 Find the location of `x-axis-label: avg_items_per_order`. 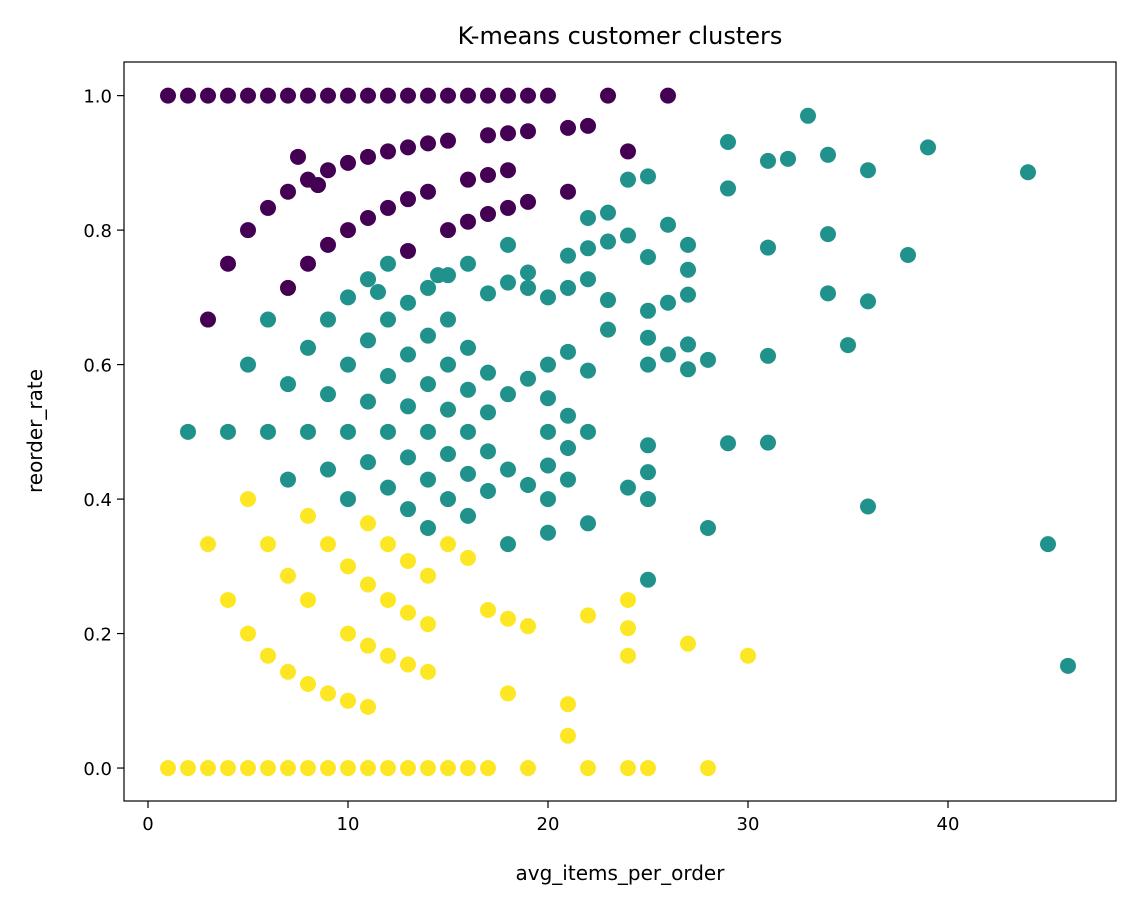

x-axis-label: avg_items_per_order is located at coordinates (621, 873).